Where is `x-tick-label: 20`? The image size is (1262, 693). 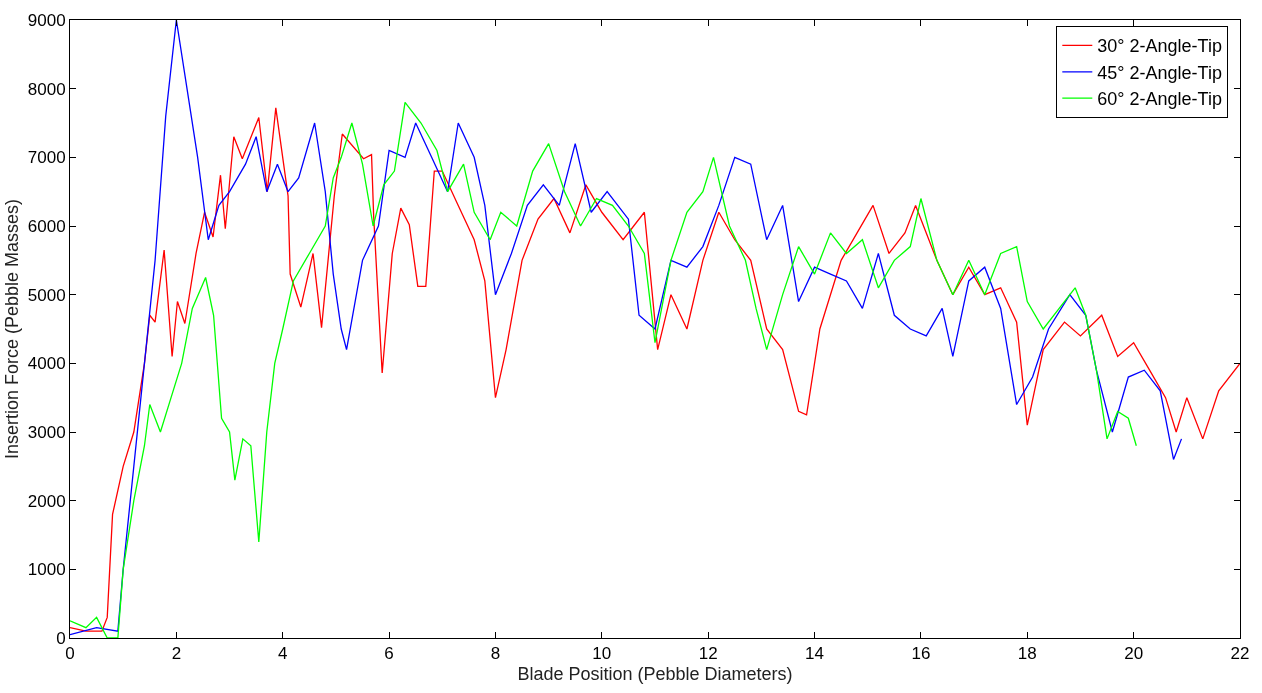
x-tick-label: 20 is located at coordinates (1134, 654).